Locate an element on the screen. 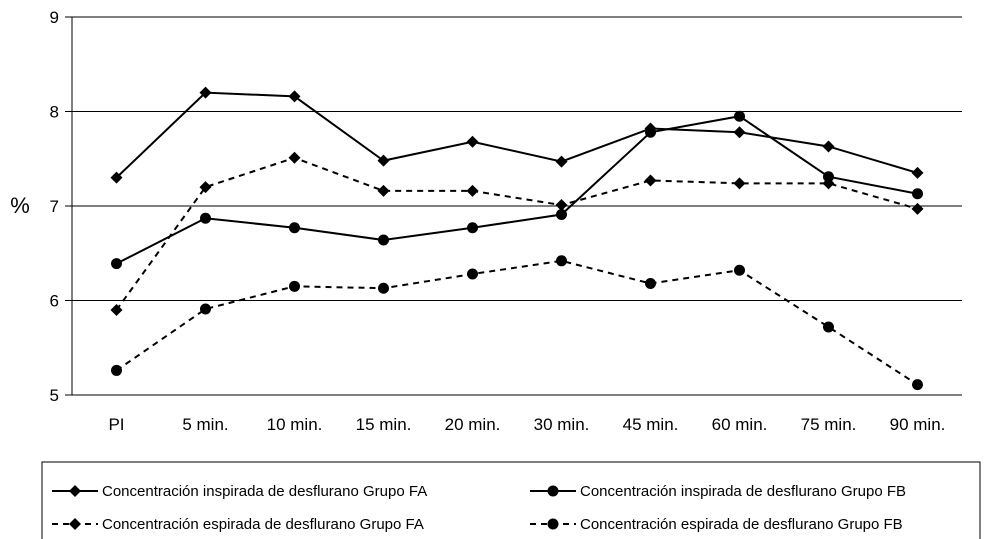 This screenshot has height=539, width=988. x-tick-label-9: 90 min. is located at coordinates (918, 424).